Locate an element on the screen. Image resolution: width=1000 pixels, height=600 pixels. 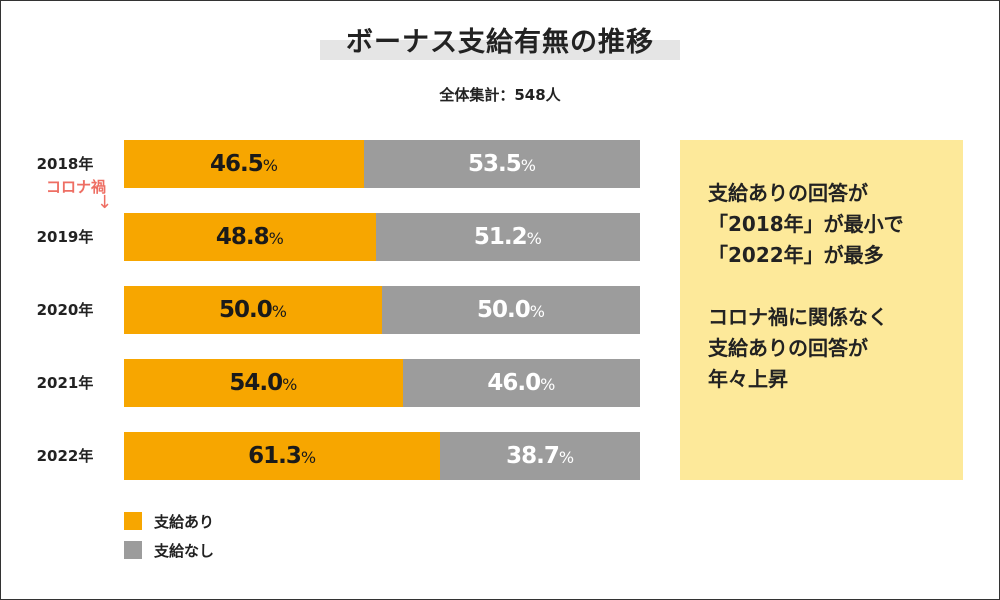
data-label-yes: 48.8% is located at coordinates (250, 237).